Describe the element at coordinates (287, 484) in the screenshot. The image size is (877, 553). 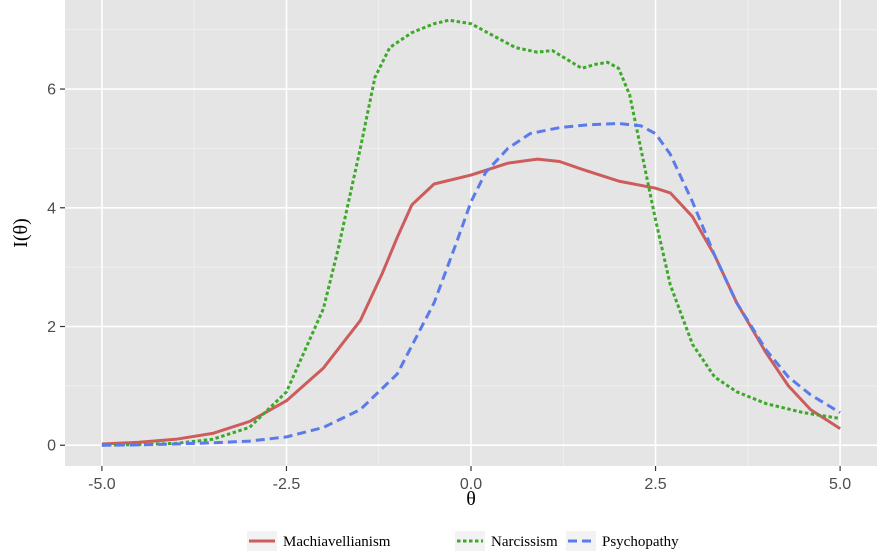
I see `x-tick-label: -2.5` at that location.